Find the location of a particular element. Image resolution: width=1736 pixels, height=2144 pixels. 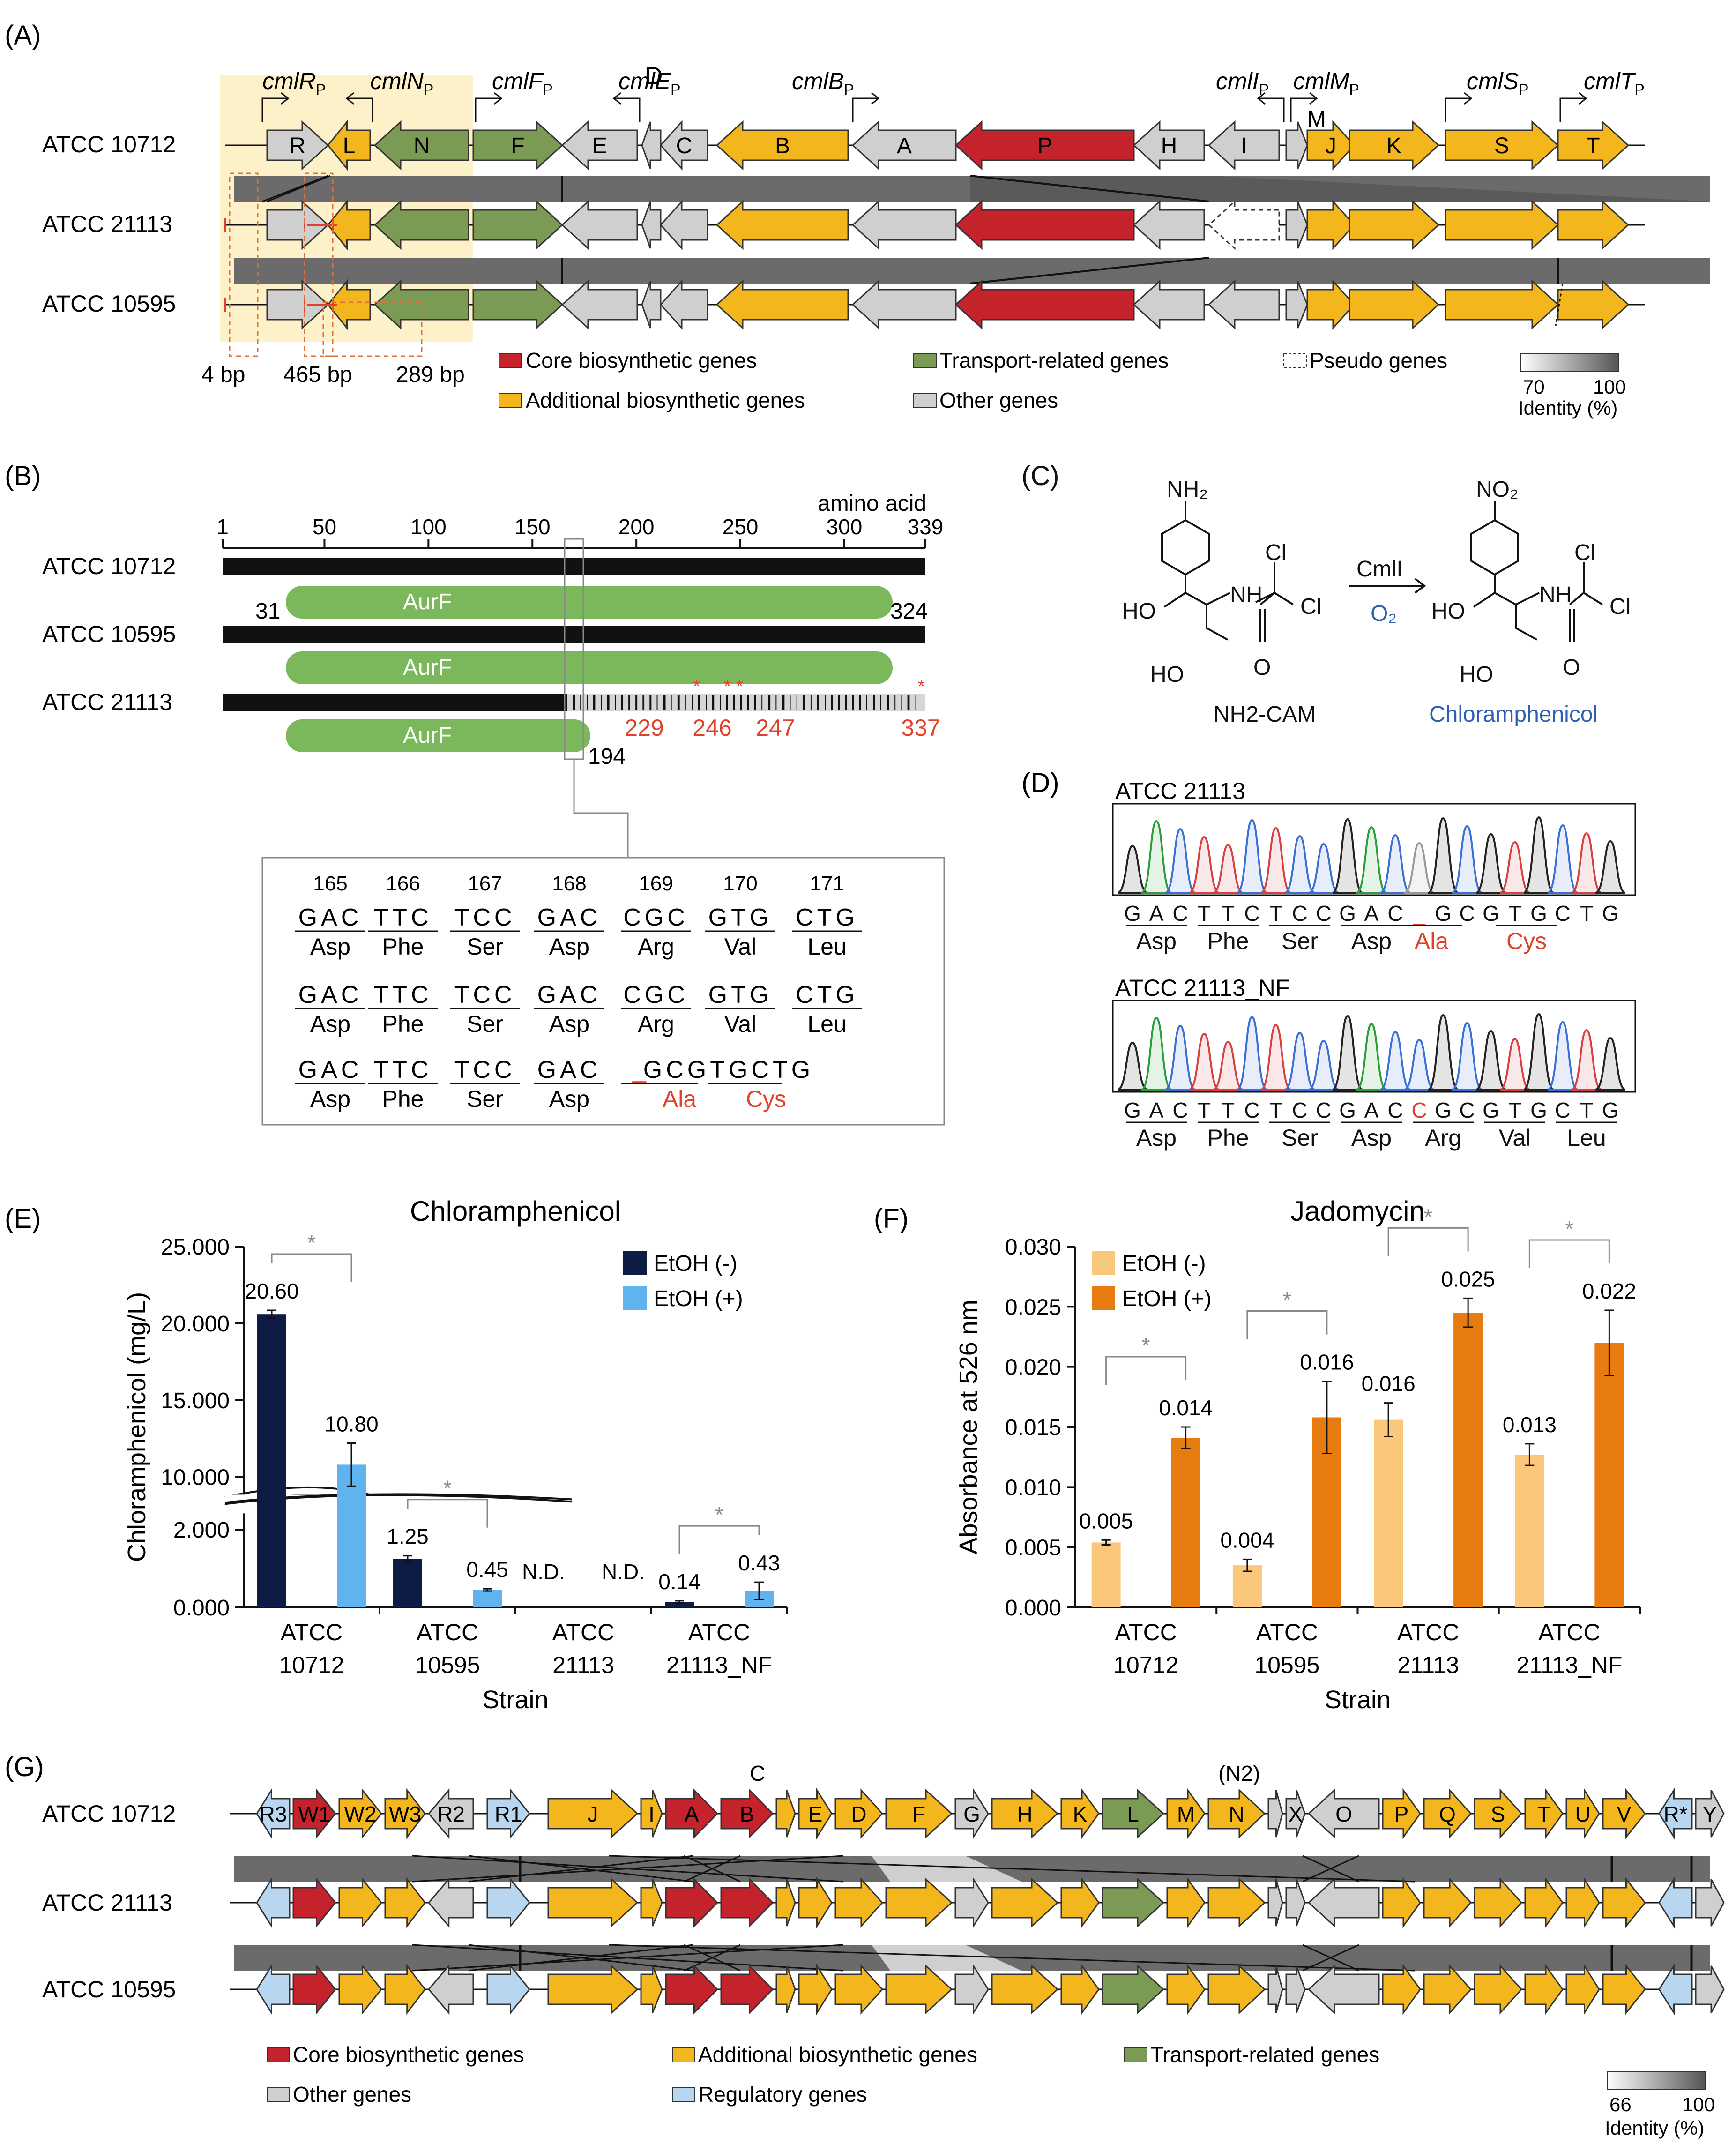

codon-position: 169 is located at coordinates (656, 883).